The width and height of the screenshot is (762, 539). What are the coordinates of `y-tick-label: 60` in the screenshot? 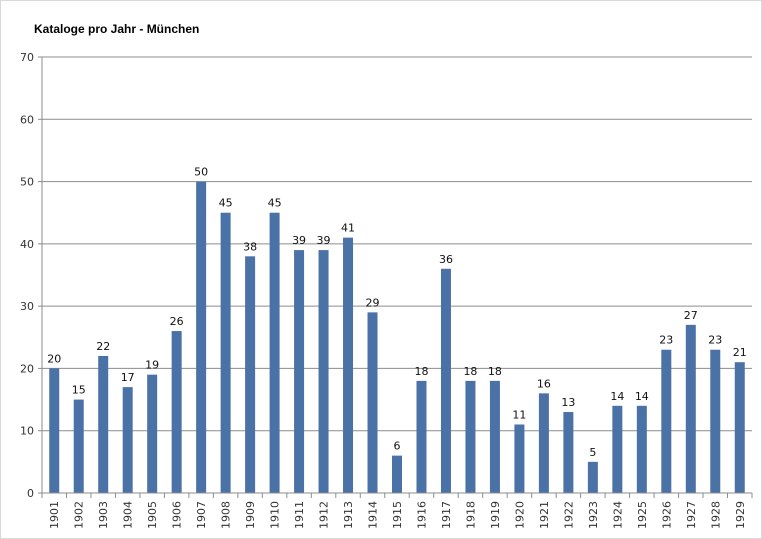 It's located at (27, 119).